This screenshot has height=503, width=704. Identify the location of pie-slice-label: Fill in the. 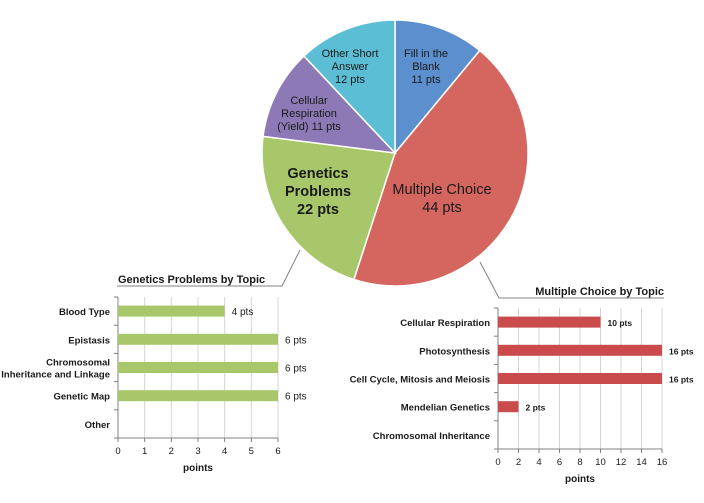
(426, 54).